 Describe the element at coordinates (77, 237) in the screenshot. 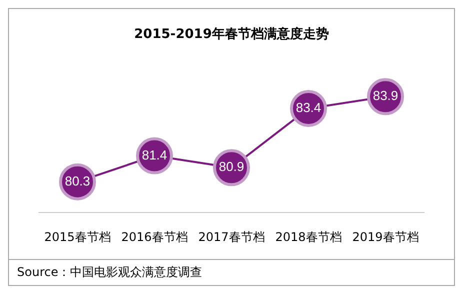

I see `x-tick-label: 2015春节档` at that location.